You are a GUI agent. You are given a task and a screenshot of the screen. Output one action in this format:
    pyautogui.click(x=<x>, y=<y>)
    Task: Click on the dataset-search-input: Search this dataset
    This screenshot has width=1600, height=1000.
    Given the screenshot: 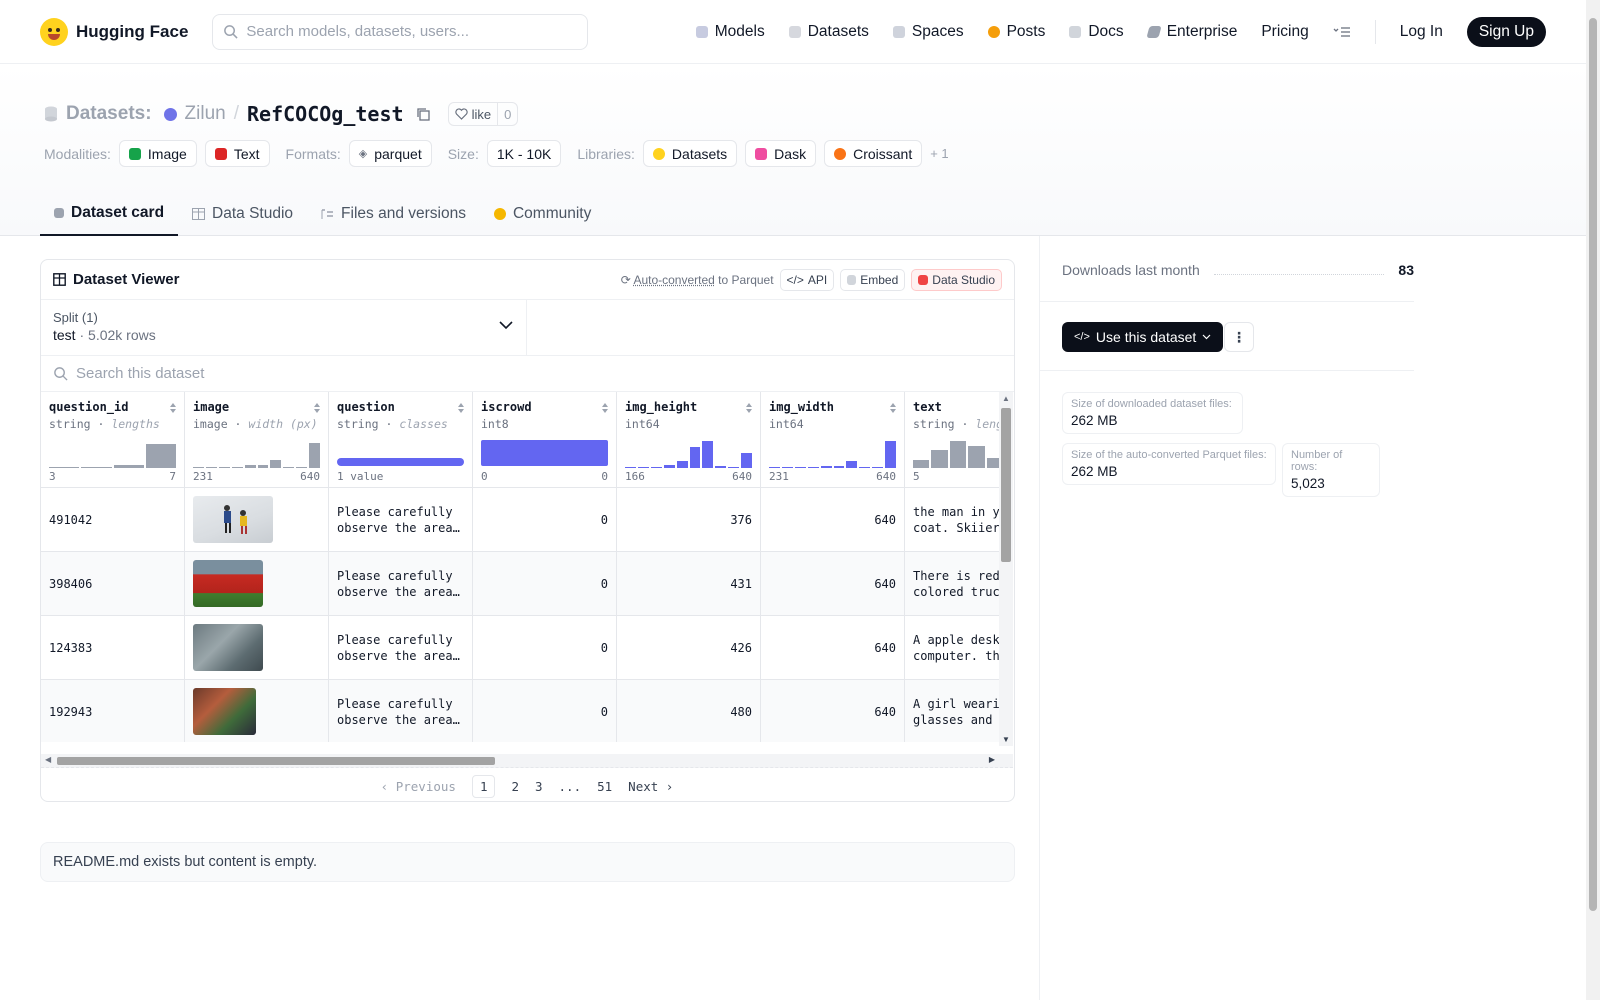 What is the action you would take?
    pyautogui.click(x=527, y=374)
    